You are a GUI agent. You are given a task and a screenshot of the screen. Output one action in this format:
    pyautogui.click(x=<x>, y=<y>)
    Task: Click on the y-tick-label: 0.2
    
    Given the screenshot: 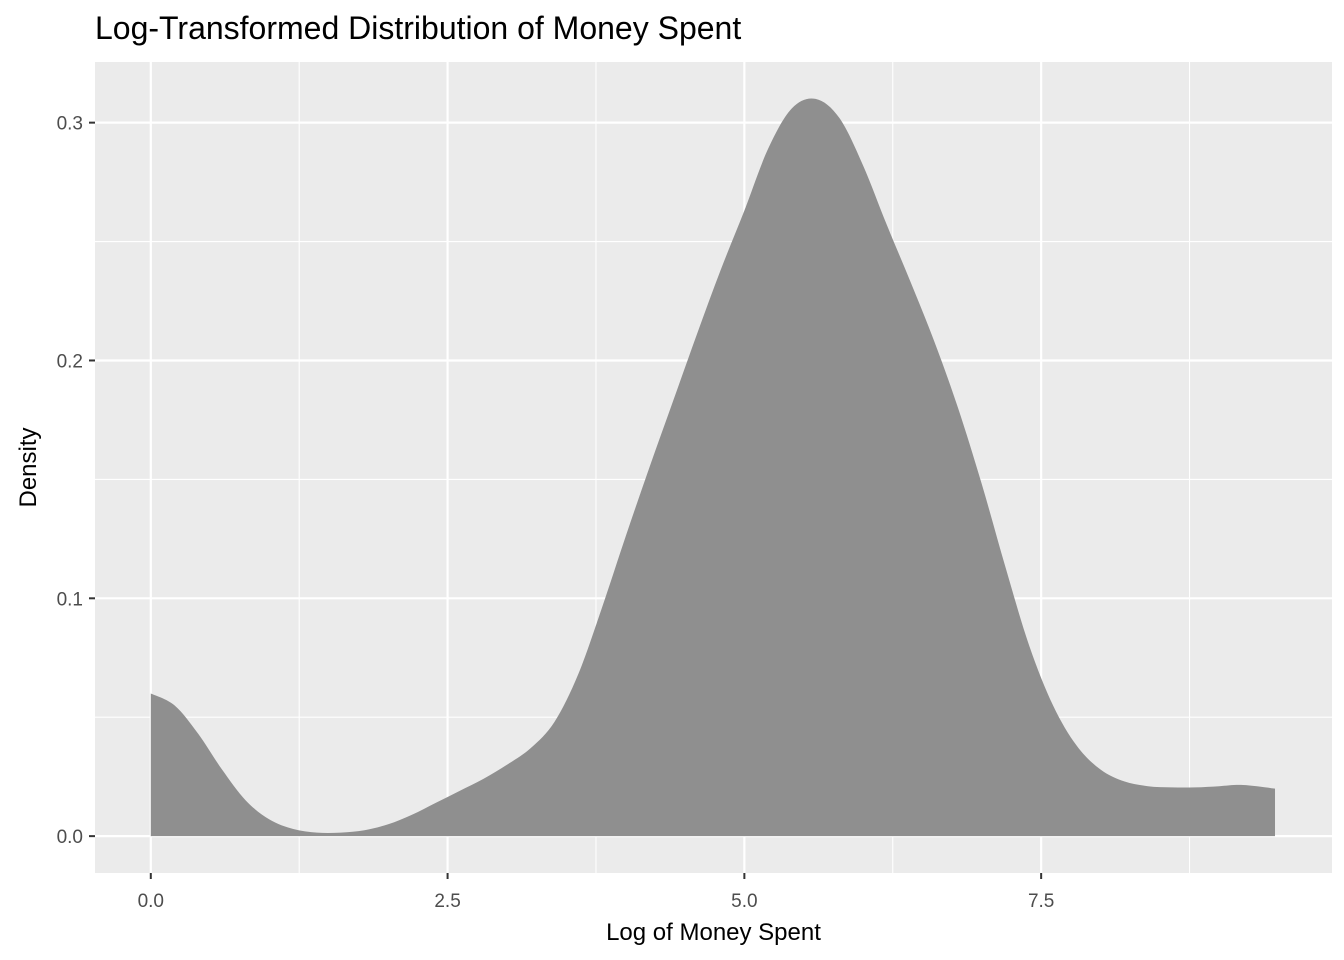 What is the action you would take?
    pyautogui.click(x=70, y=361)
    